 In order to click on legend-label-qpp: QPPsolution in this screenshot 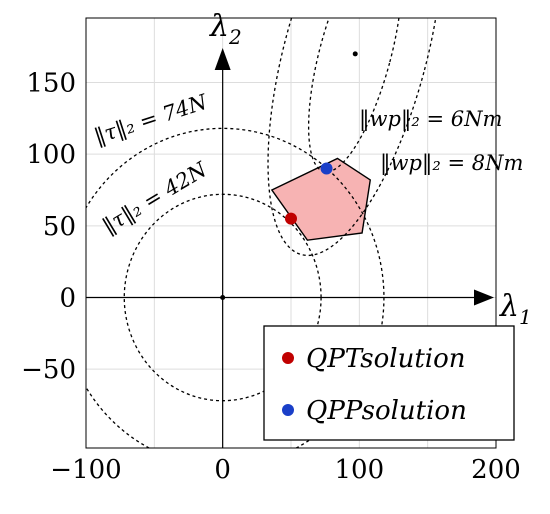, I will do `click(386, 411)`.